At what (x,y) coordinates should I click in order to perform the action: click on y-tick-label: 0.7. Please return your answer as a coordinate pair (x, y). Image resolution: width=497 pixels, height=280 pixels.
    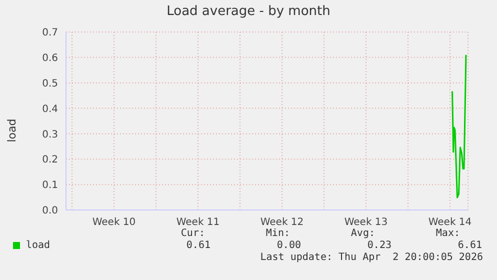
    Looking at the image, I should click on (50, 33).